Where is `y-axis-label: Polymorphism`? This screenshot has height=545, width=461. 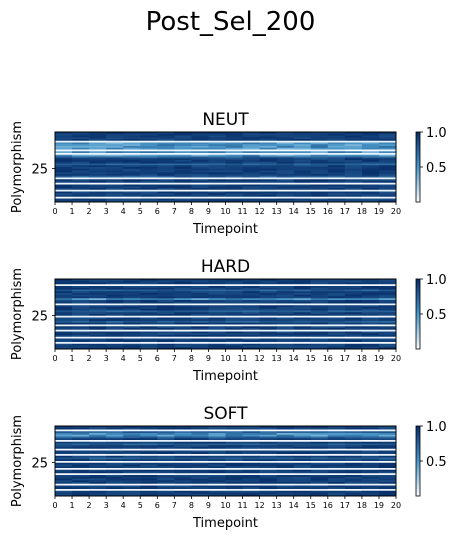
y-axis-label: Polymorphism is located at coordinates (17, 461).